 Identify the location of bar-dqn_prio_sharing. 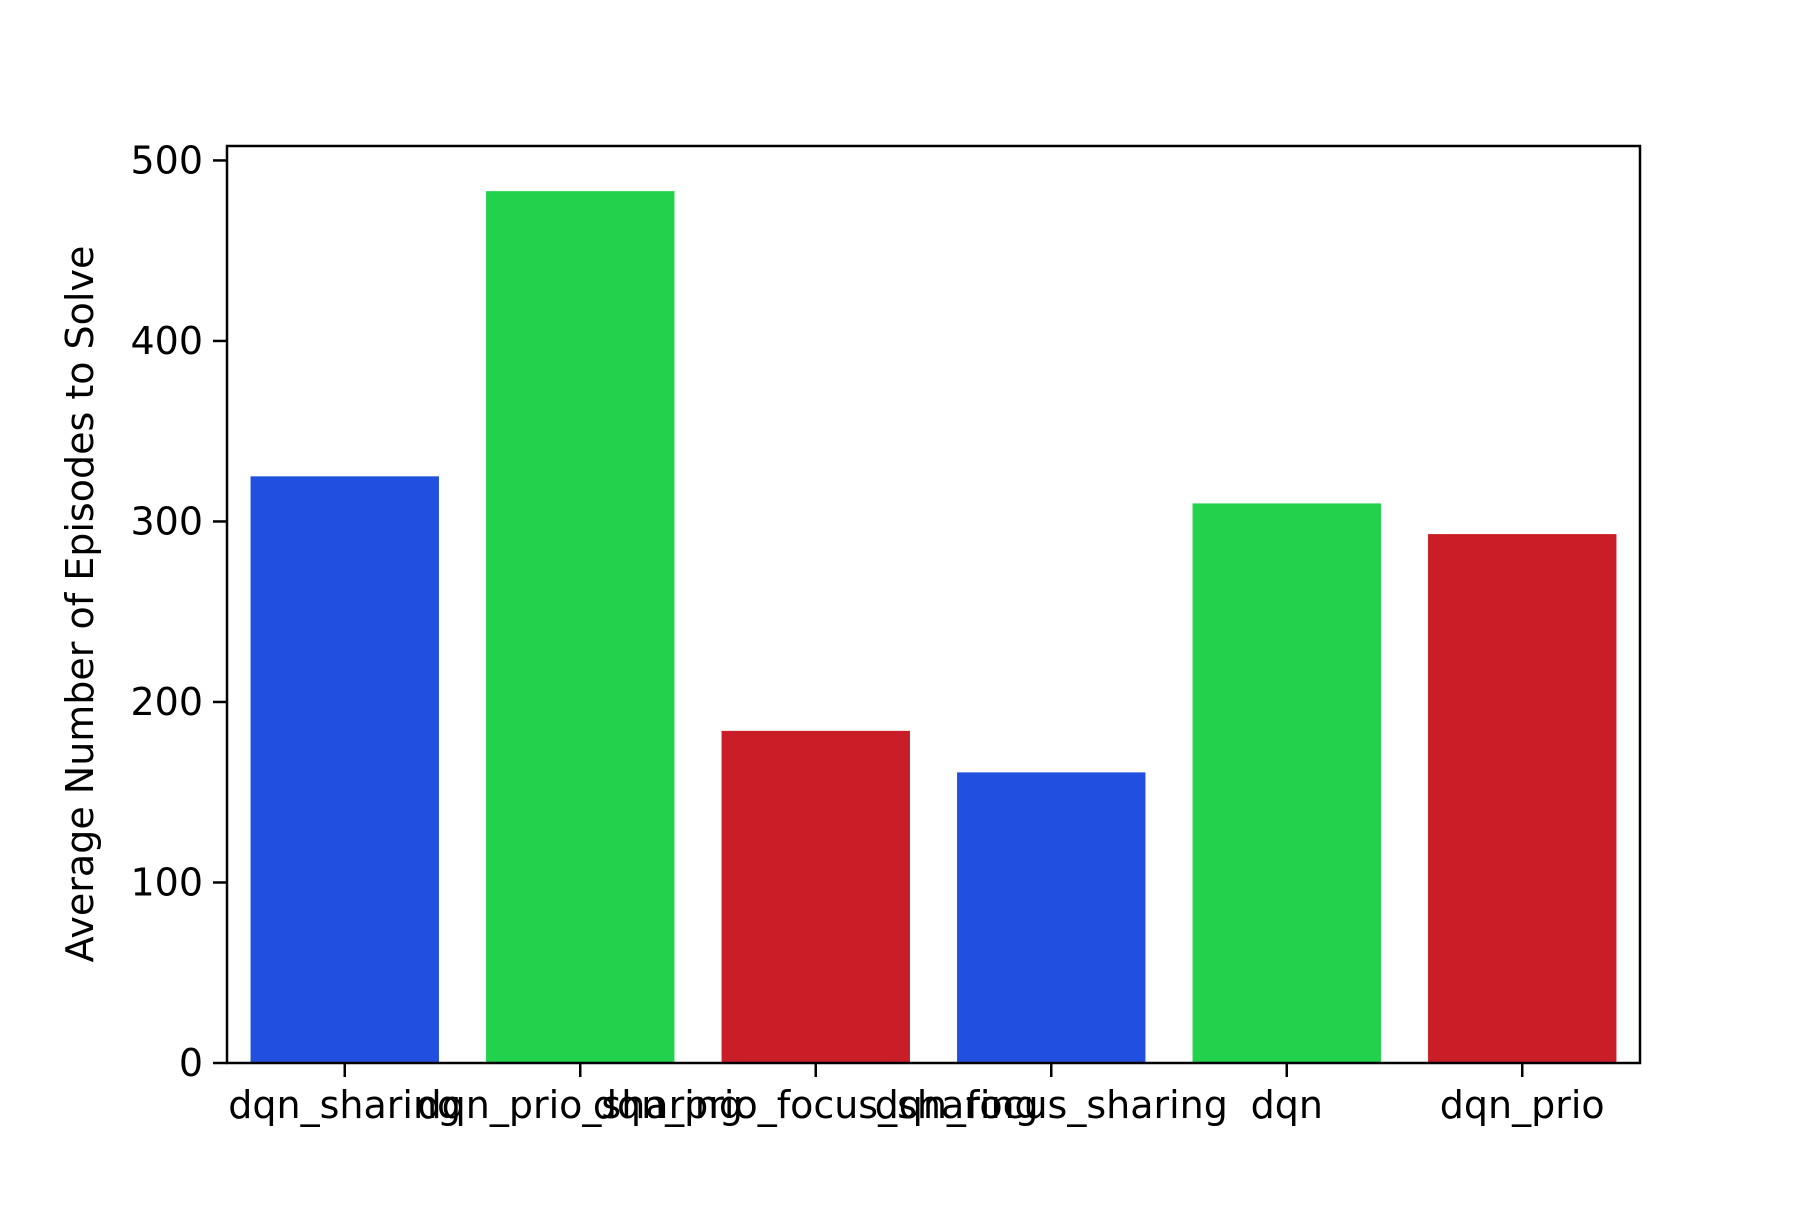
(580, 627).